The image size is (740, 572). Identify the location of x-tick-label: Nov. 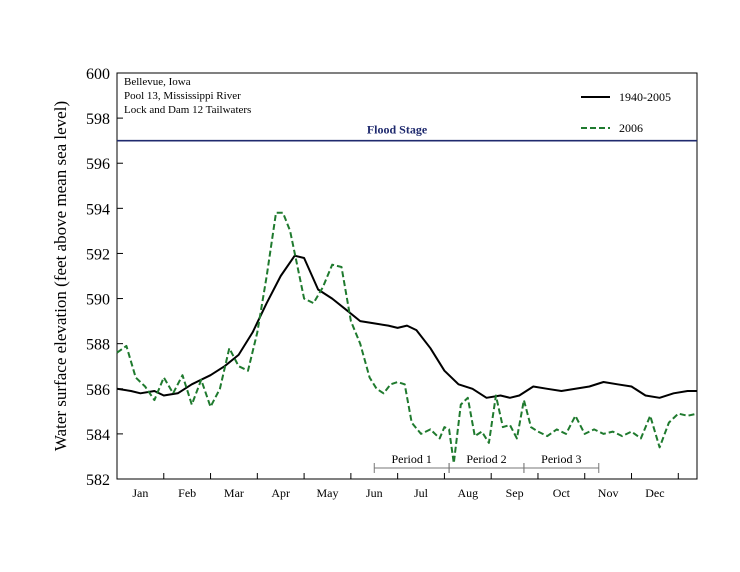
(608, 493).